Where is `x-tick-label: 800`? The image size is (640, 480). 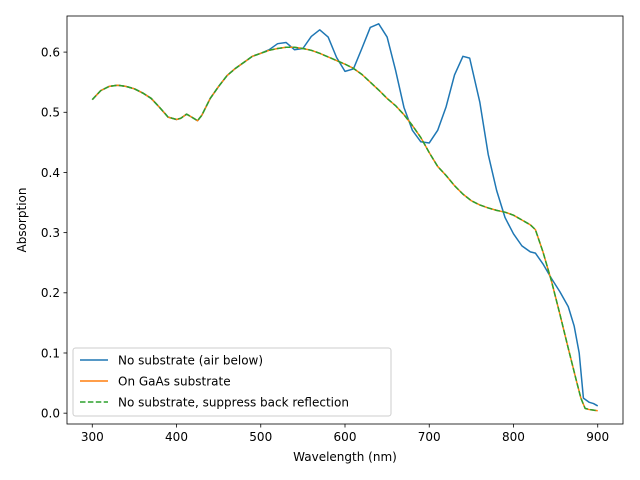
x-tick-label: 800 is located at coordinates (513, 437).